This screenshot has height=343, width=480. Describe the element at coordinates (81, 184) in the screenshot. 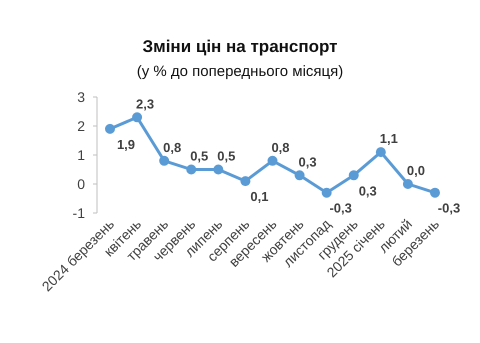

I see `y-tick-label: 0` at that location.